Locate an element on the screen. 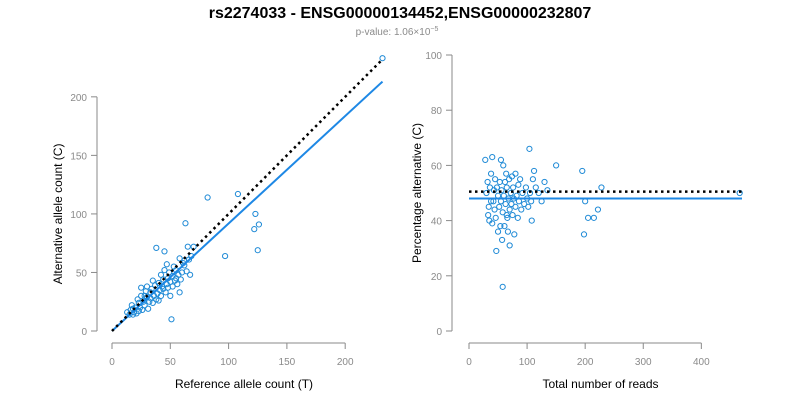 The image size is (800, 400). x-tick-label: 400 is located at coordinates (701, 362).